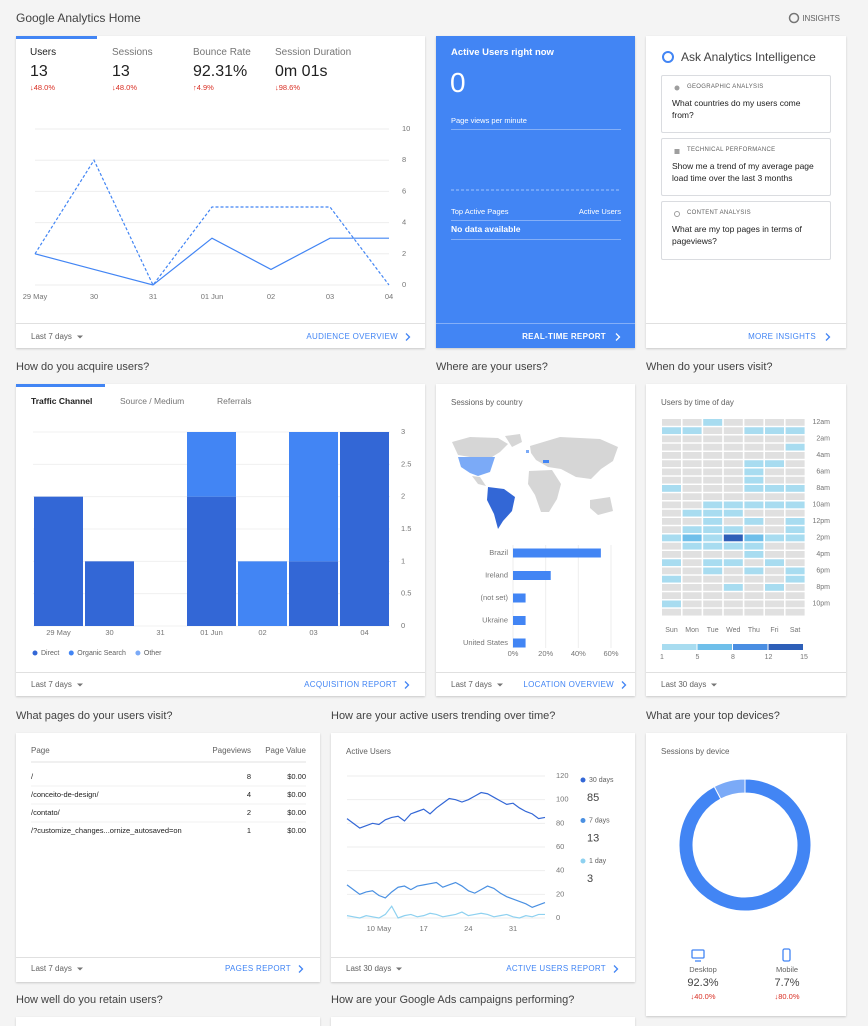 This screenshot has height=1026, width=868. I want to click on insight-question: What countries do my users come from?, so click(736, 109).